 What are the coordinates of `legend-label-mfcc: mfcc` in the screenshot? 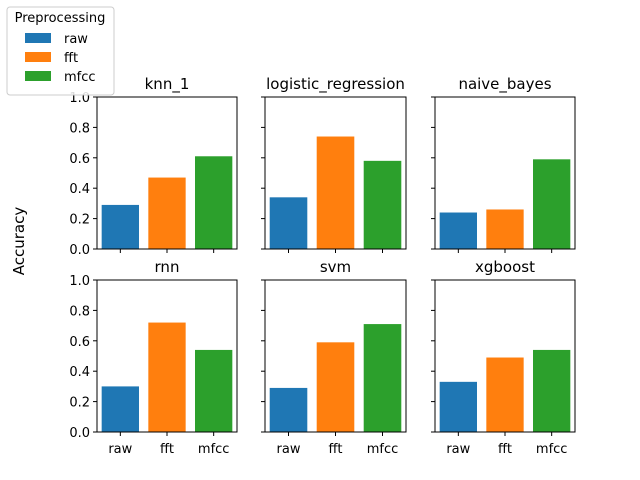 It's located at (80, 77).